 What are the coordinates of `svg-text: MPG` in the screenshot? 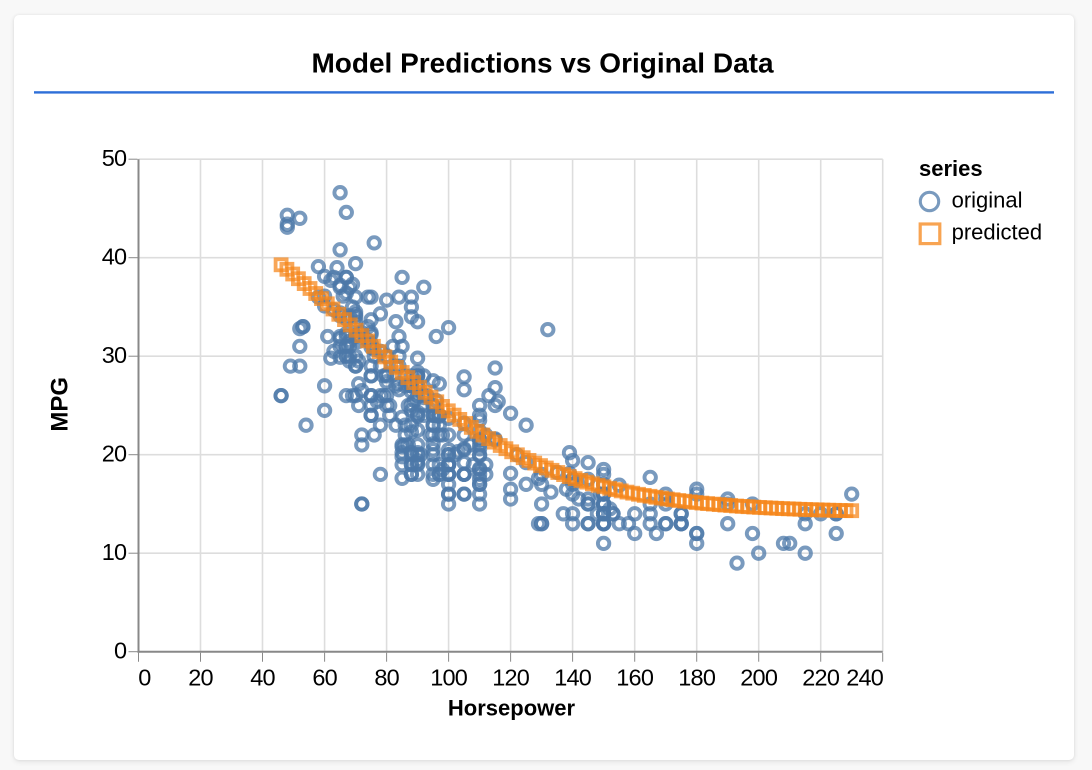 It's located at (60, 404).